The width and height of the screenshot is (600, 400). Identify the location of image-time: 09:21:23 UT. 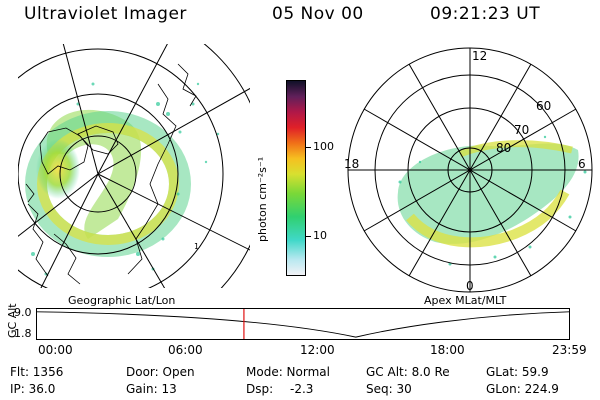
(485, 14).